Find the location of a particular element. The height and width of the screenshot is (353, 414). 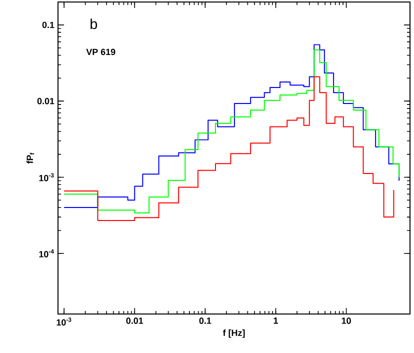

y-tick-label: 0.01 is located at coordinates (45, 101).